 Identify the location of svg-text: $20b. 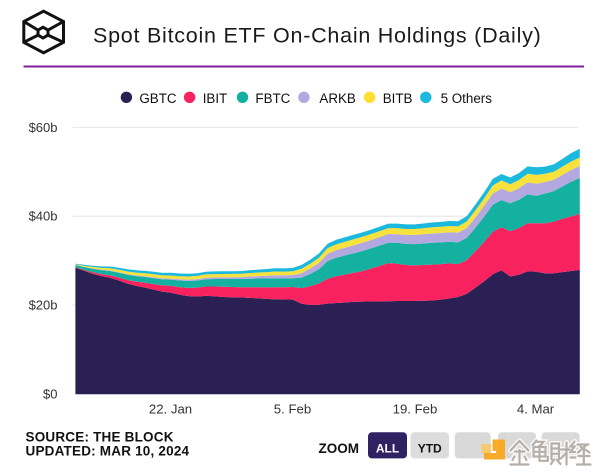
(43, 305).